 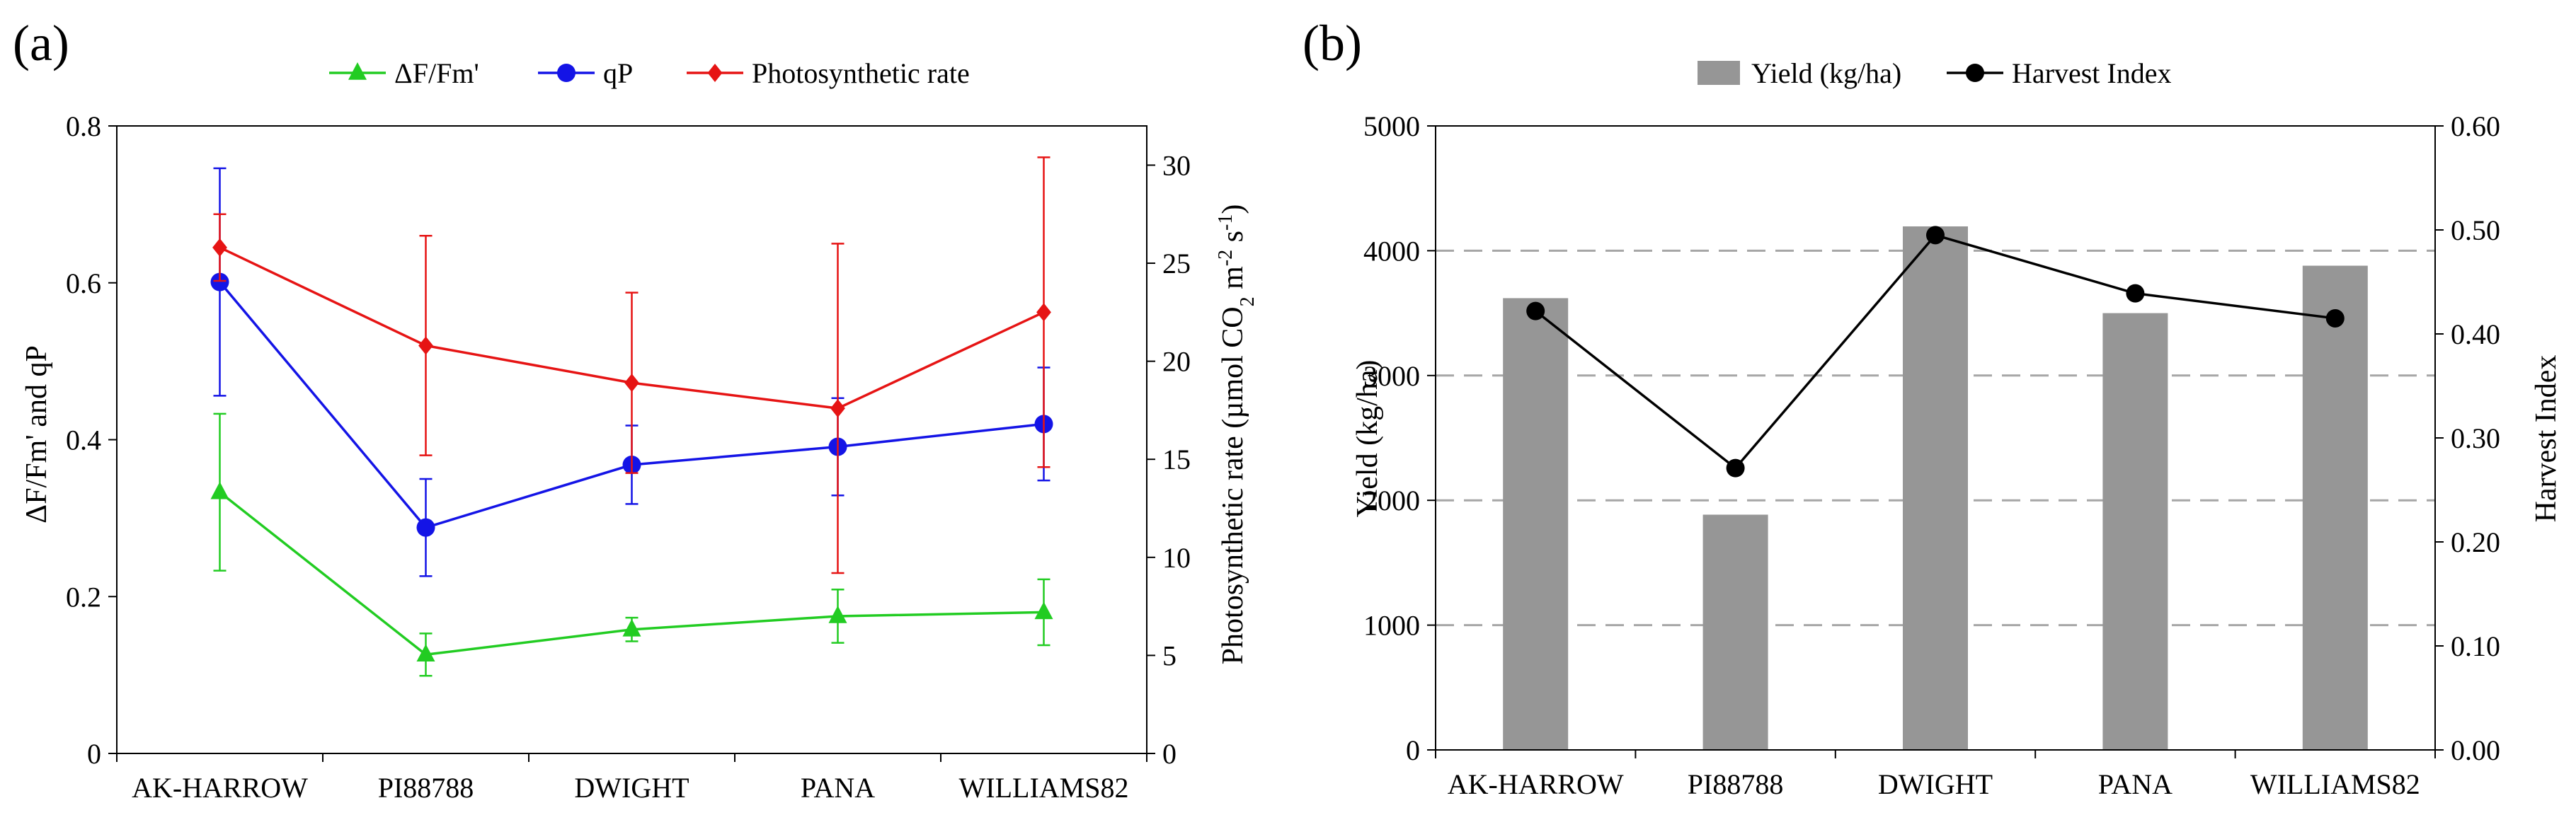 What do you see at coordinates (1391, 126) in the screenshot?
I see `y-tick-label: 5000` at bounding box center [1391, 126].